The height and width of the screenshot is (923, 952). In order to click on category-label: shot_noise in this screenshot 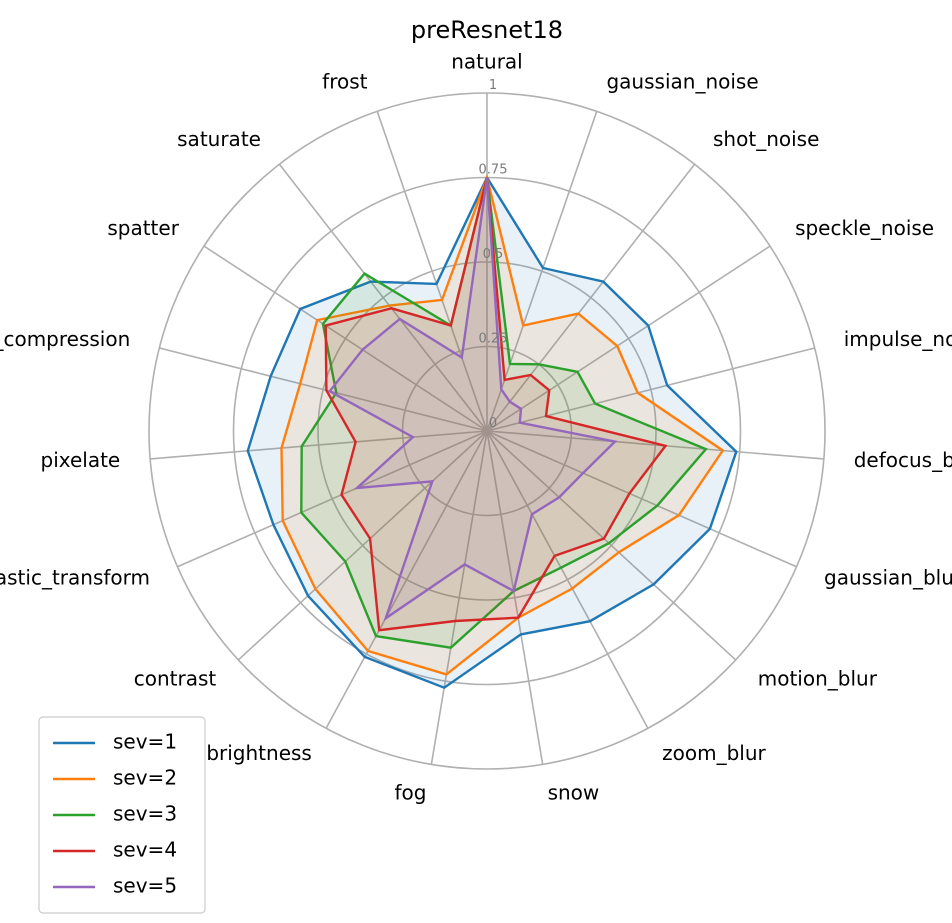, I will do `click(766, 139)`.